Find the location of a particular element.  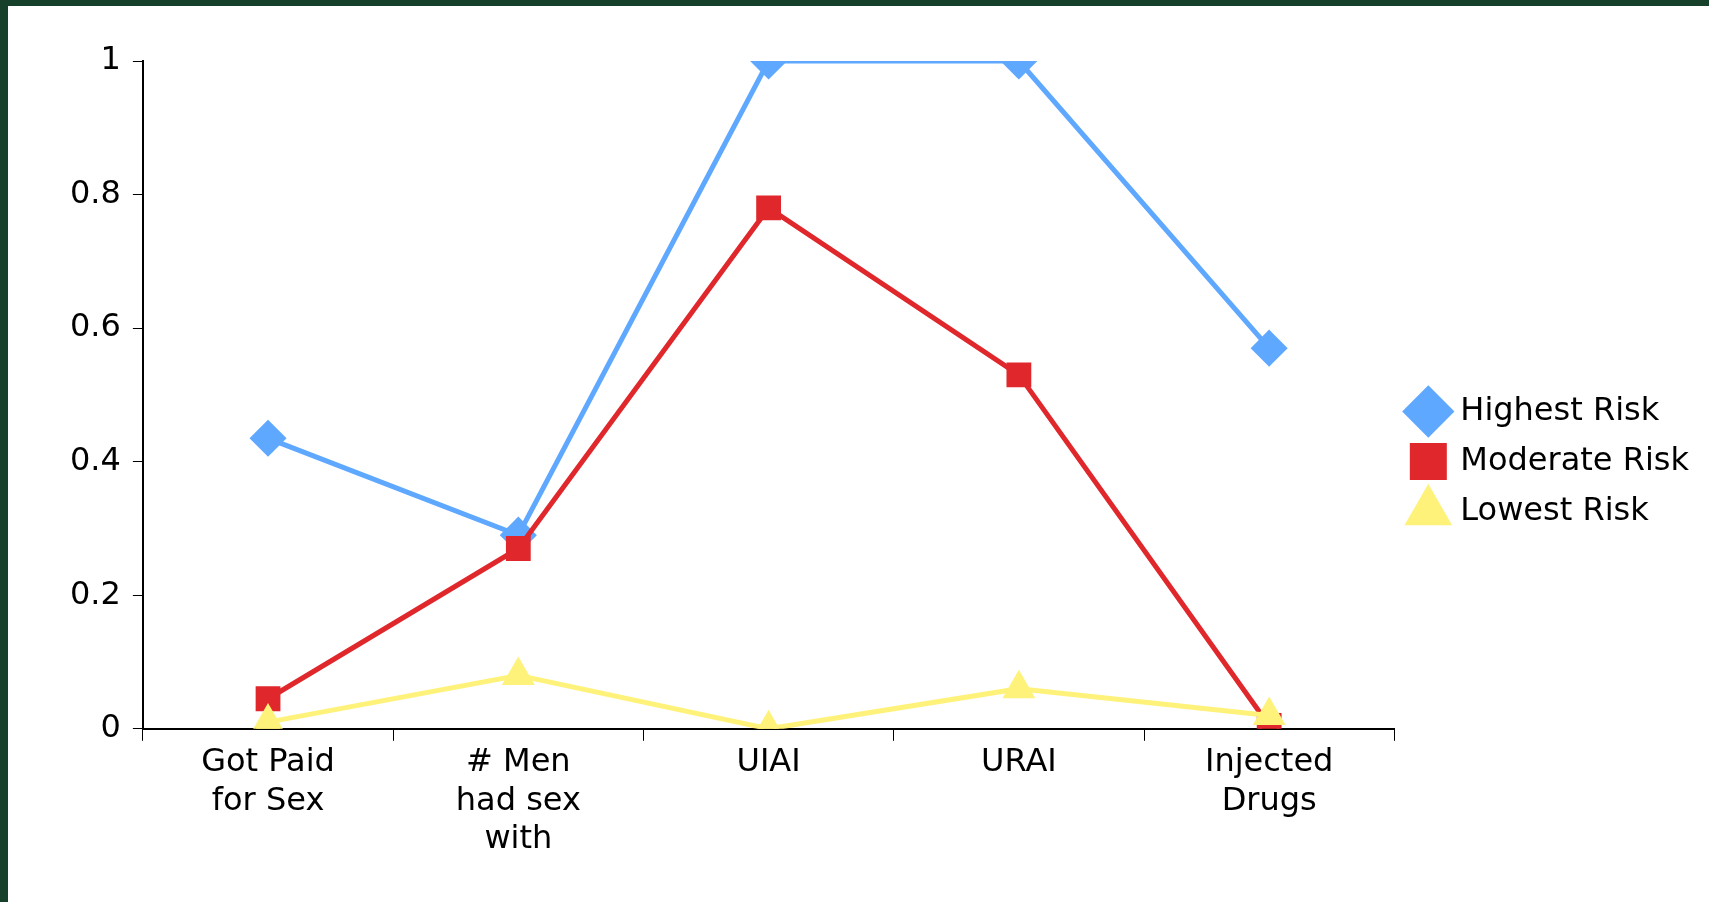

legend-label: Highest Risk is located at coordinates (1560, 408).